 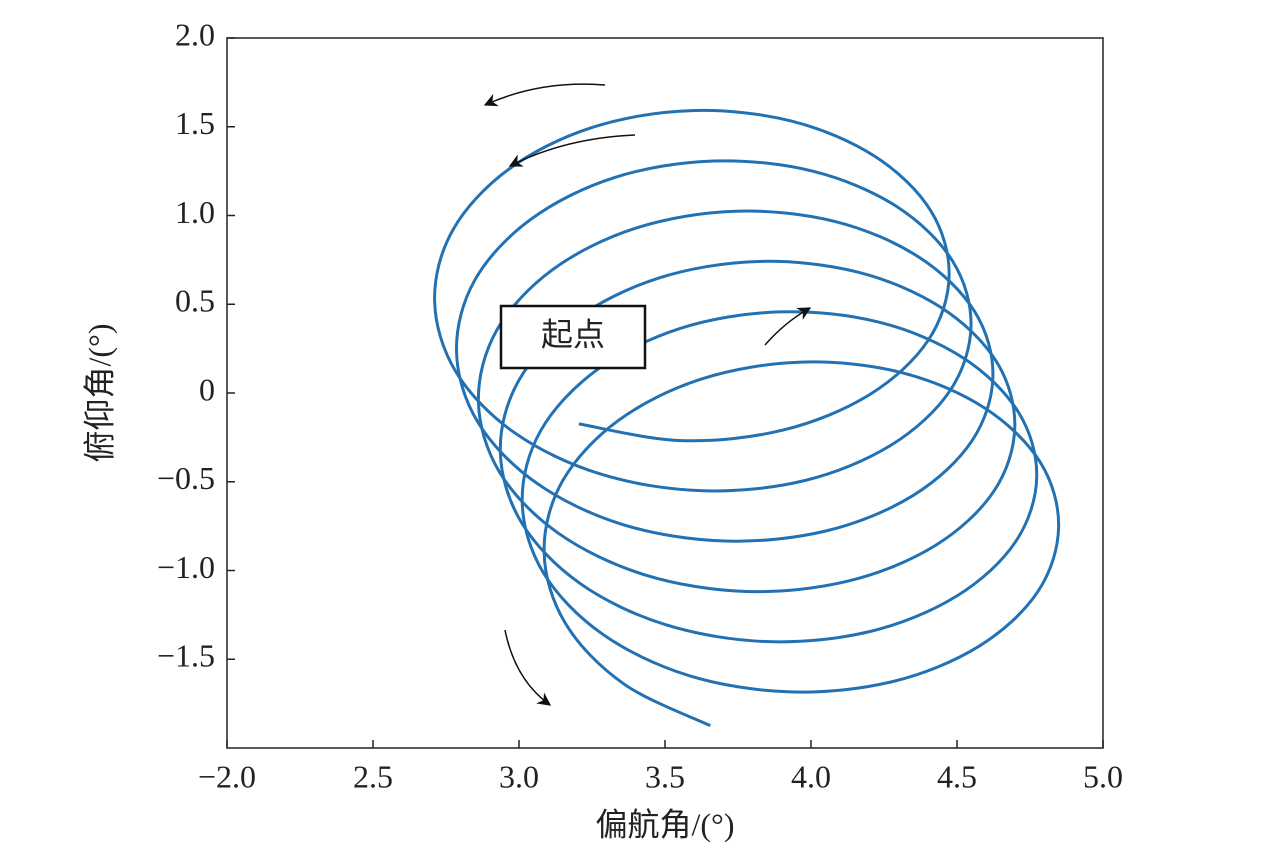 I want to click on x-tick-label: 4.0, so click(x=811, y=776).